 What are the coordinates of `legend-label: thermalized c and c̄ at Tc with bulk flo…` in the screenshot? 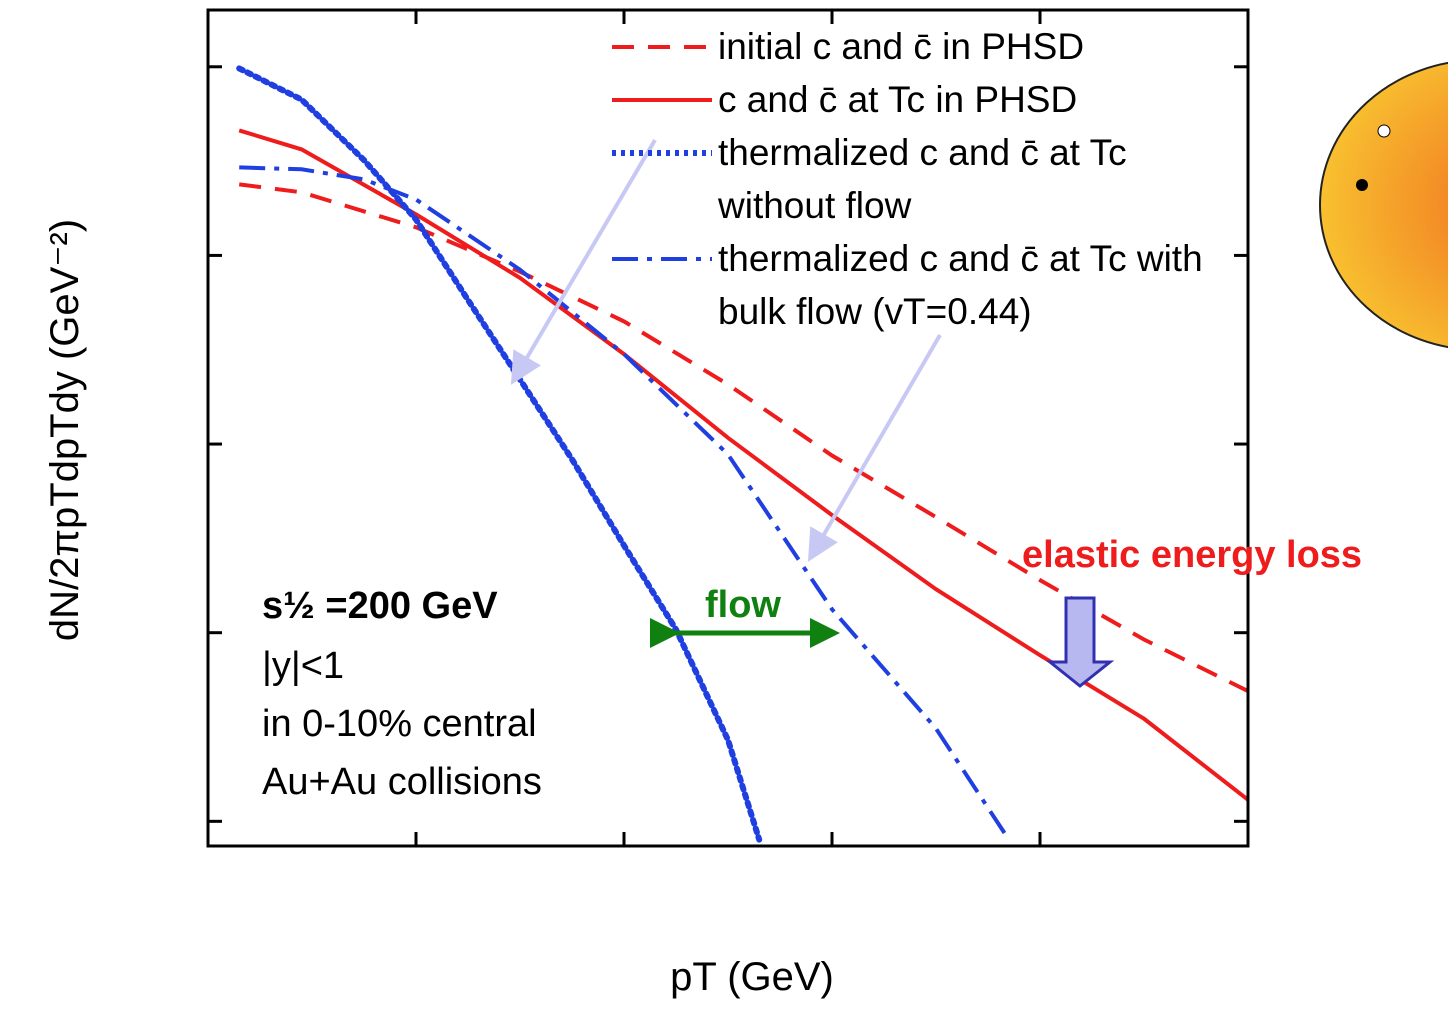 It's located at (960, 285).